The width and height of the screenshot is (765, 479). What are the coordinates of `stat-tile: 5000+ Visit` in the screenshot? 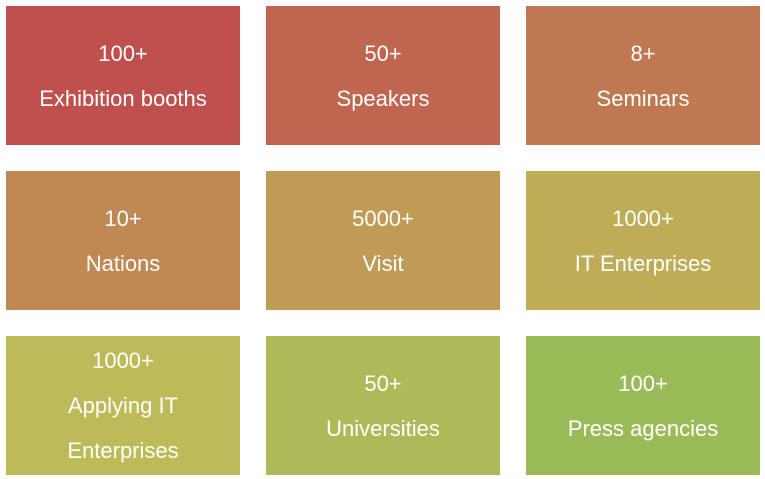 It's located at (383, 240).